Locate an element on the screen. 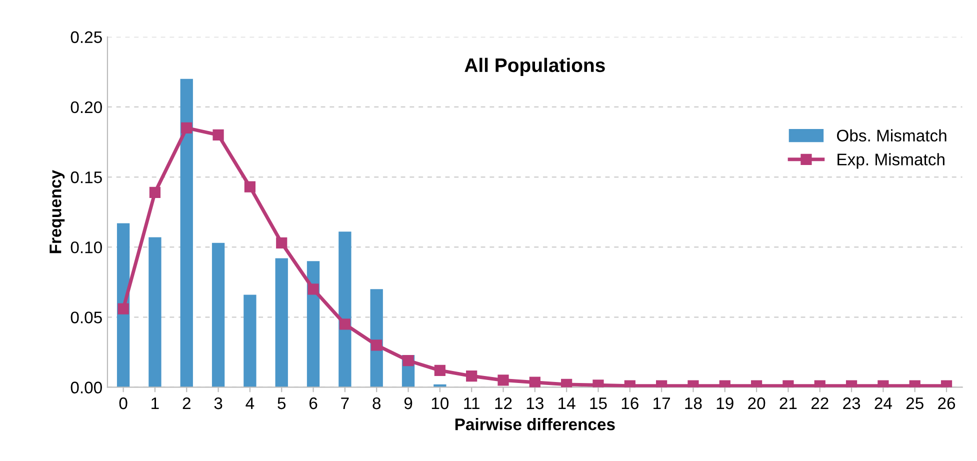  x-tick-label: 26 is located at coordinates (947, 403).